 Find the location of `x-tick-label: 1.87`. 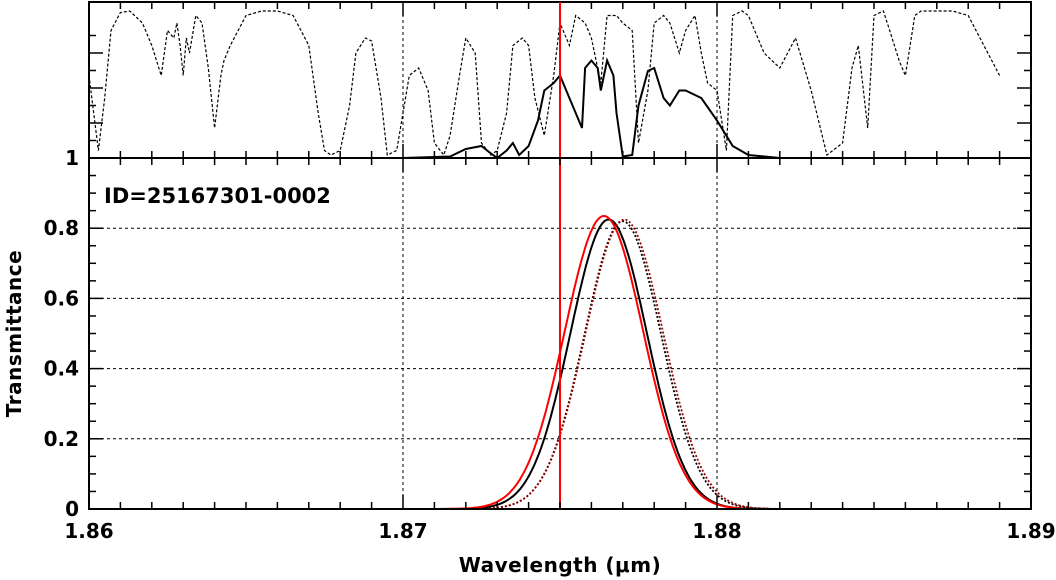

x-tick-label: 1.87 is located at coordinates (402, 531).